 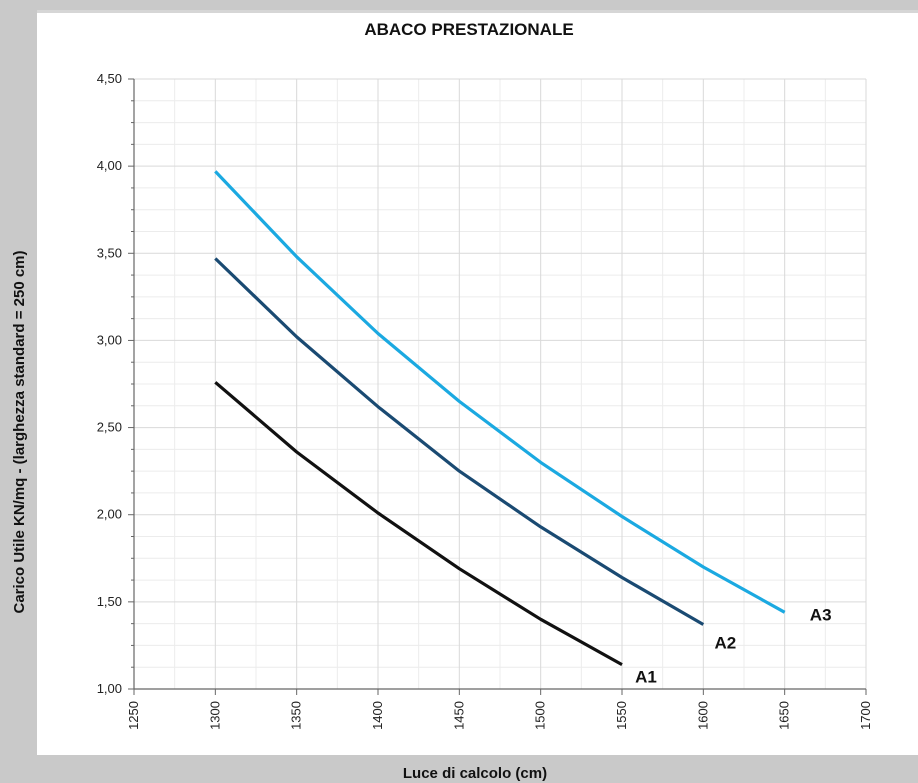 What do you see at coordinates (109, 514) in the screenshot?
I see `y-tick-label: 2,00` at bounding box center [109, 514].